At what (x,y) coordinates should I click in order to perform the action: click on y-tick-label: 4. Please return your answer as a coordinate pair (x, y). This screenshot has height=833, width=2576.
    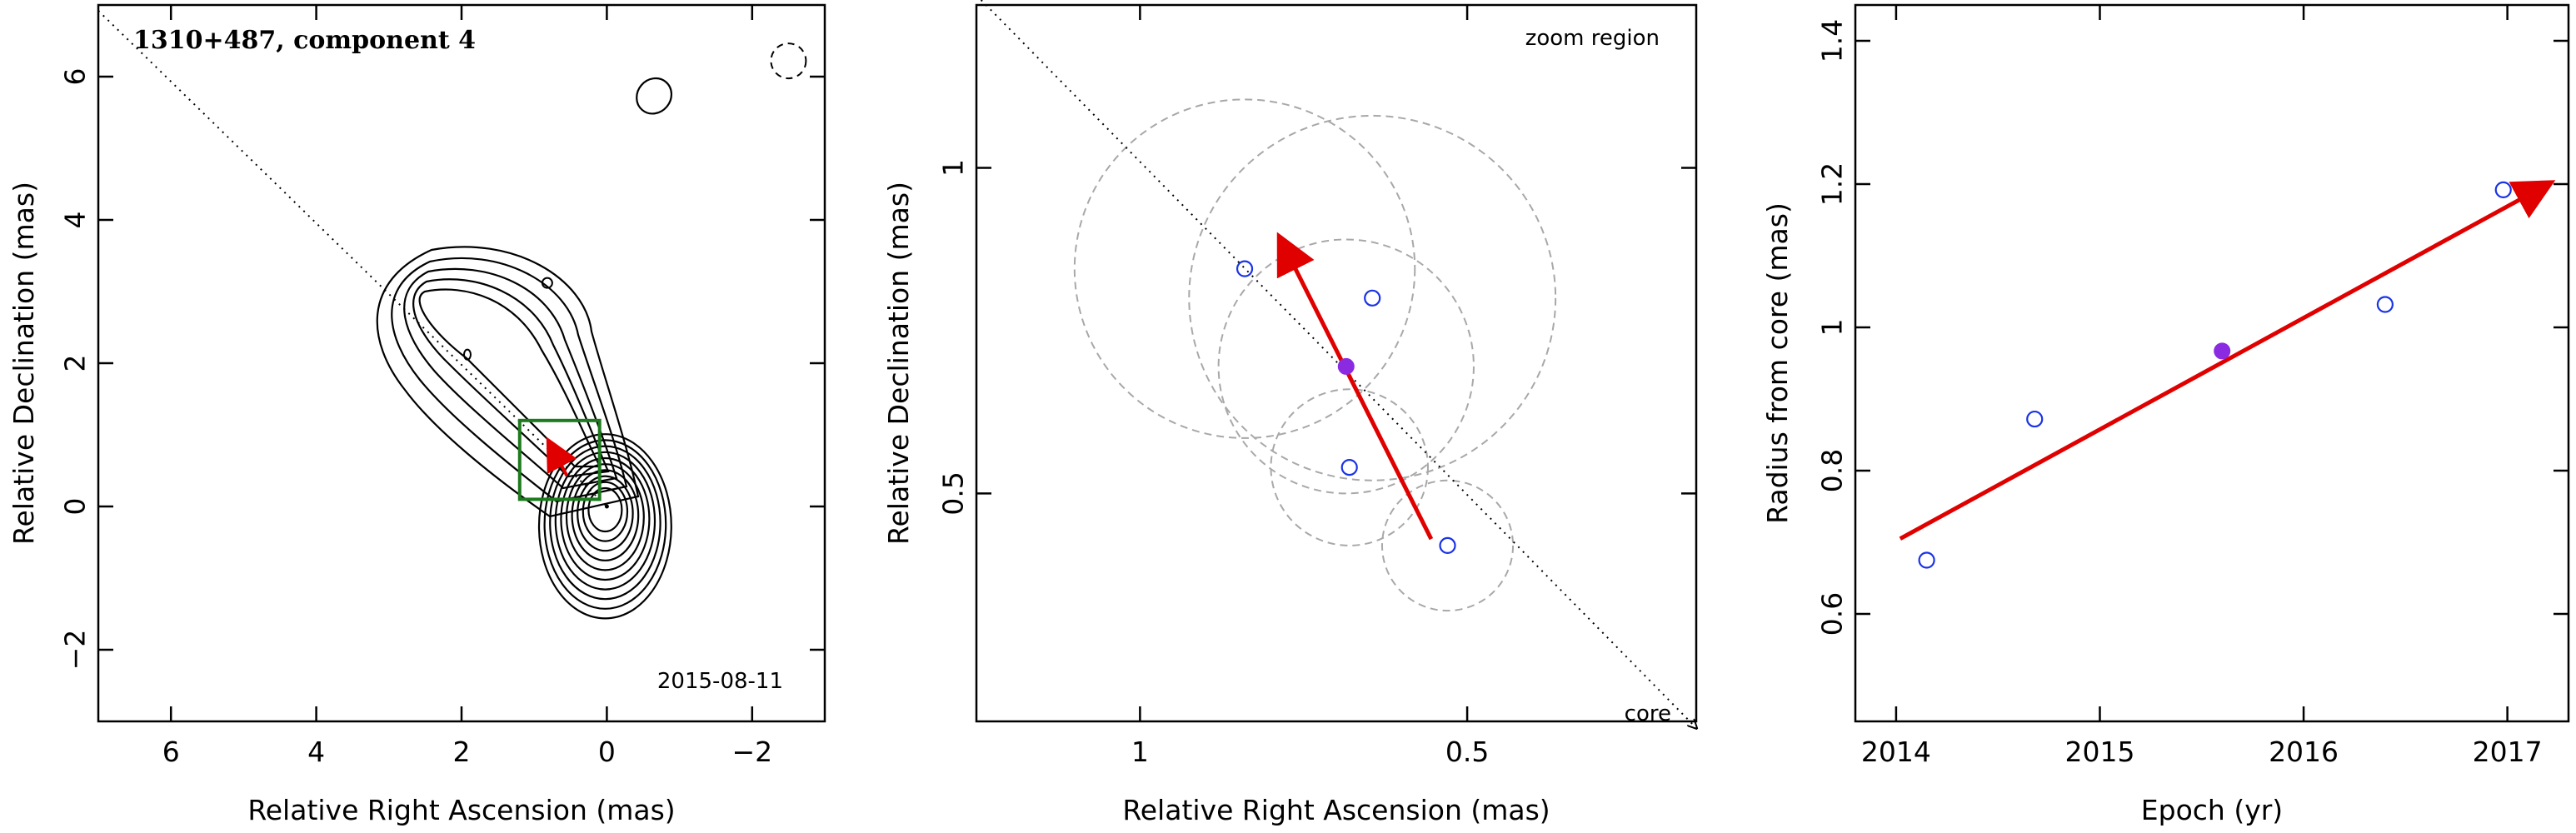
    Looking at the image, I should click on (75, 220).